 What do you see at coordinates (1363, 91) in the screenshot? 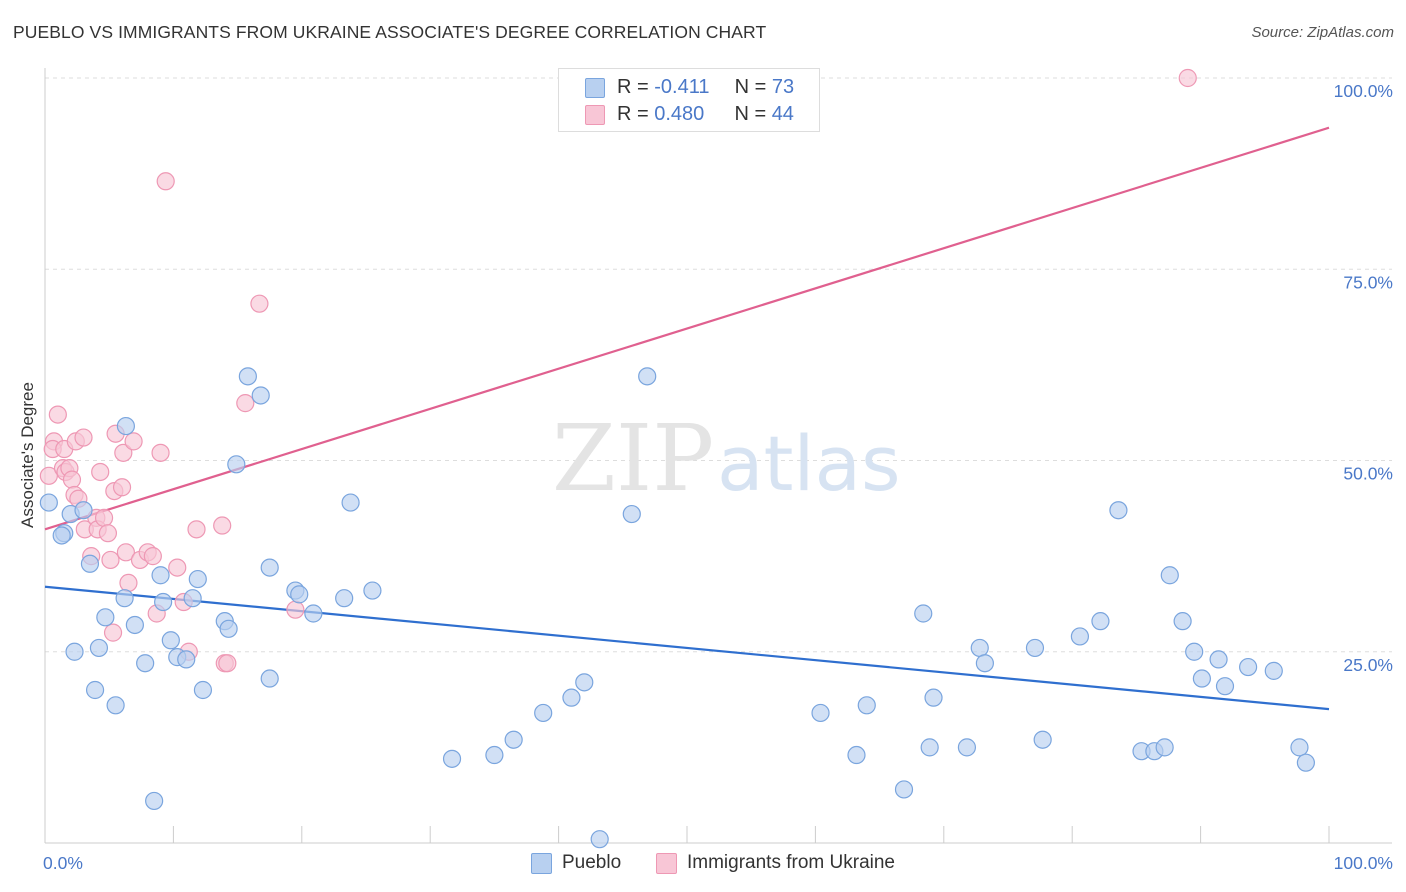
I see `y-tick-label: 100.0%` at bounding box center [1363, 91].